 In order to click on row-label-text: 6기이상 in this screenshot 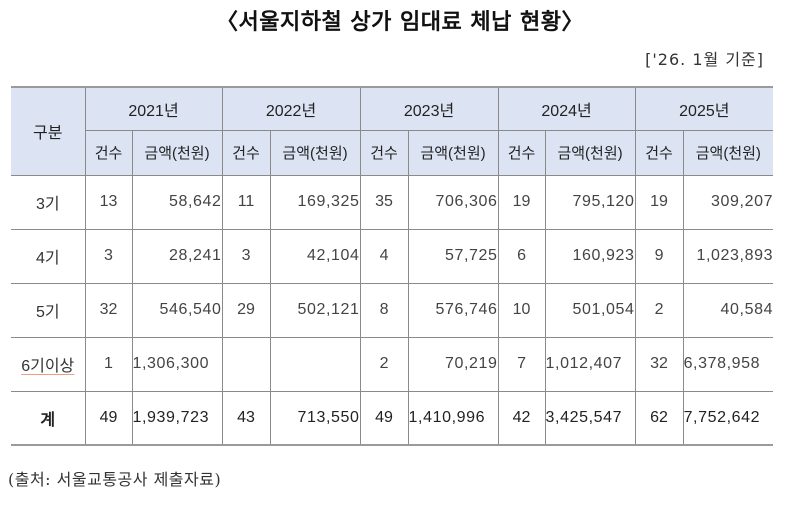, I will do `click(48, 366)`.